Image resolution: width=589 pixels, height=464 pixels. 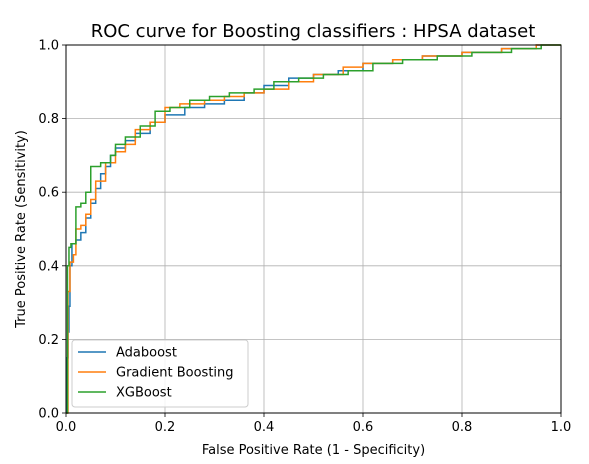 What do you see at coordinates (313, 450) in the screenshot?
I see `x-axis-label: False Positive Rate (1 - Specificity)` at bounding box center [313, 450].